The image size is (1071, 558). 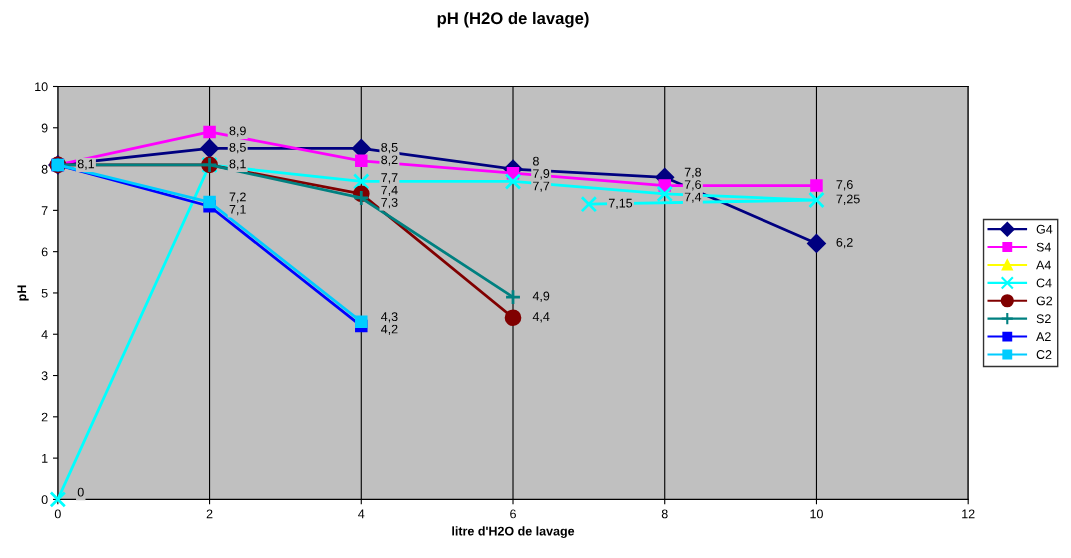 What do you see at coordinates (209, 514) in the screenshot?
I see `x-tick-label: 2` at bounding box center [209, 514].